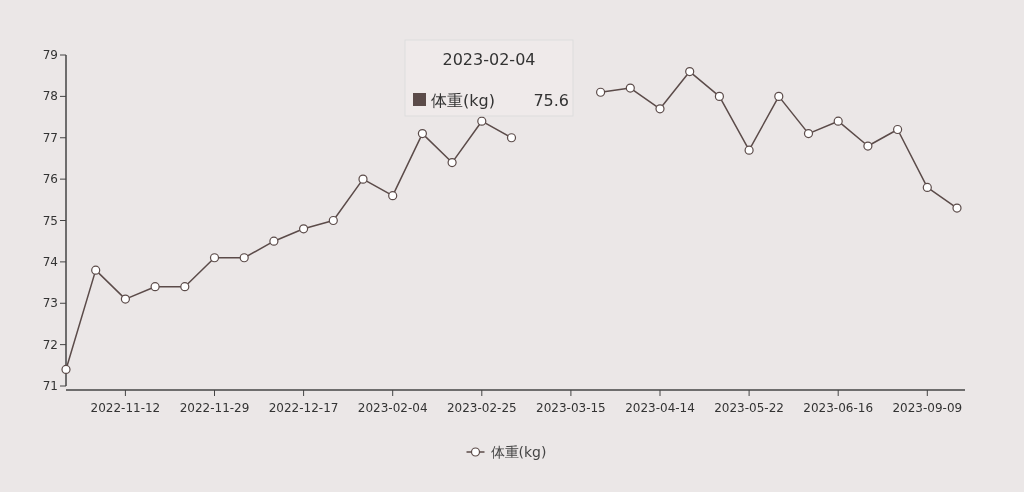 Image resolution: width=1024 pixels, height=492 pixels. Describe the element at coordinates (481, 408) in the screenshot. I see `x-tick-label: 2023-02-25` at that location.